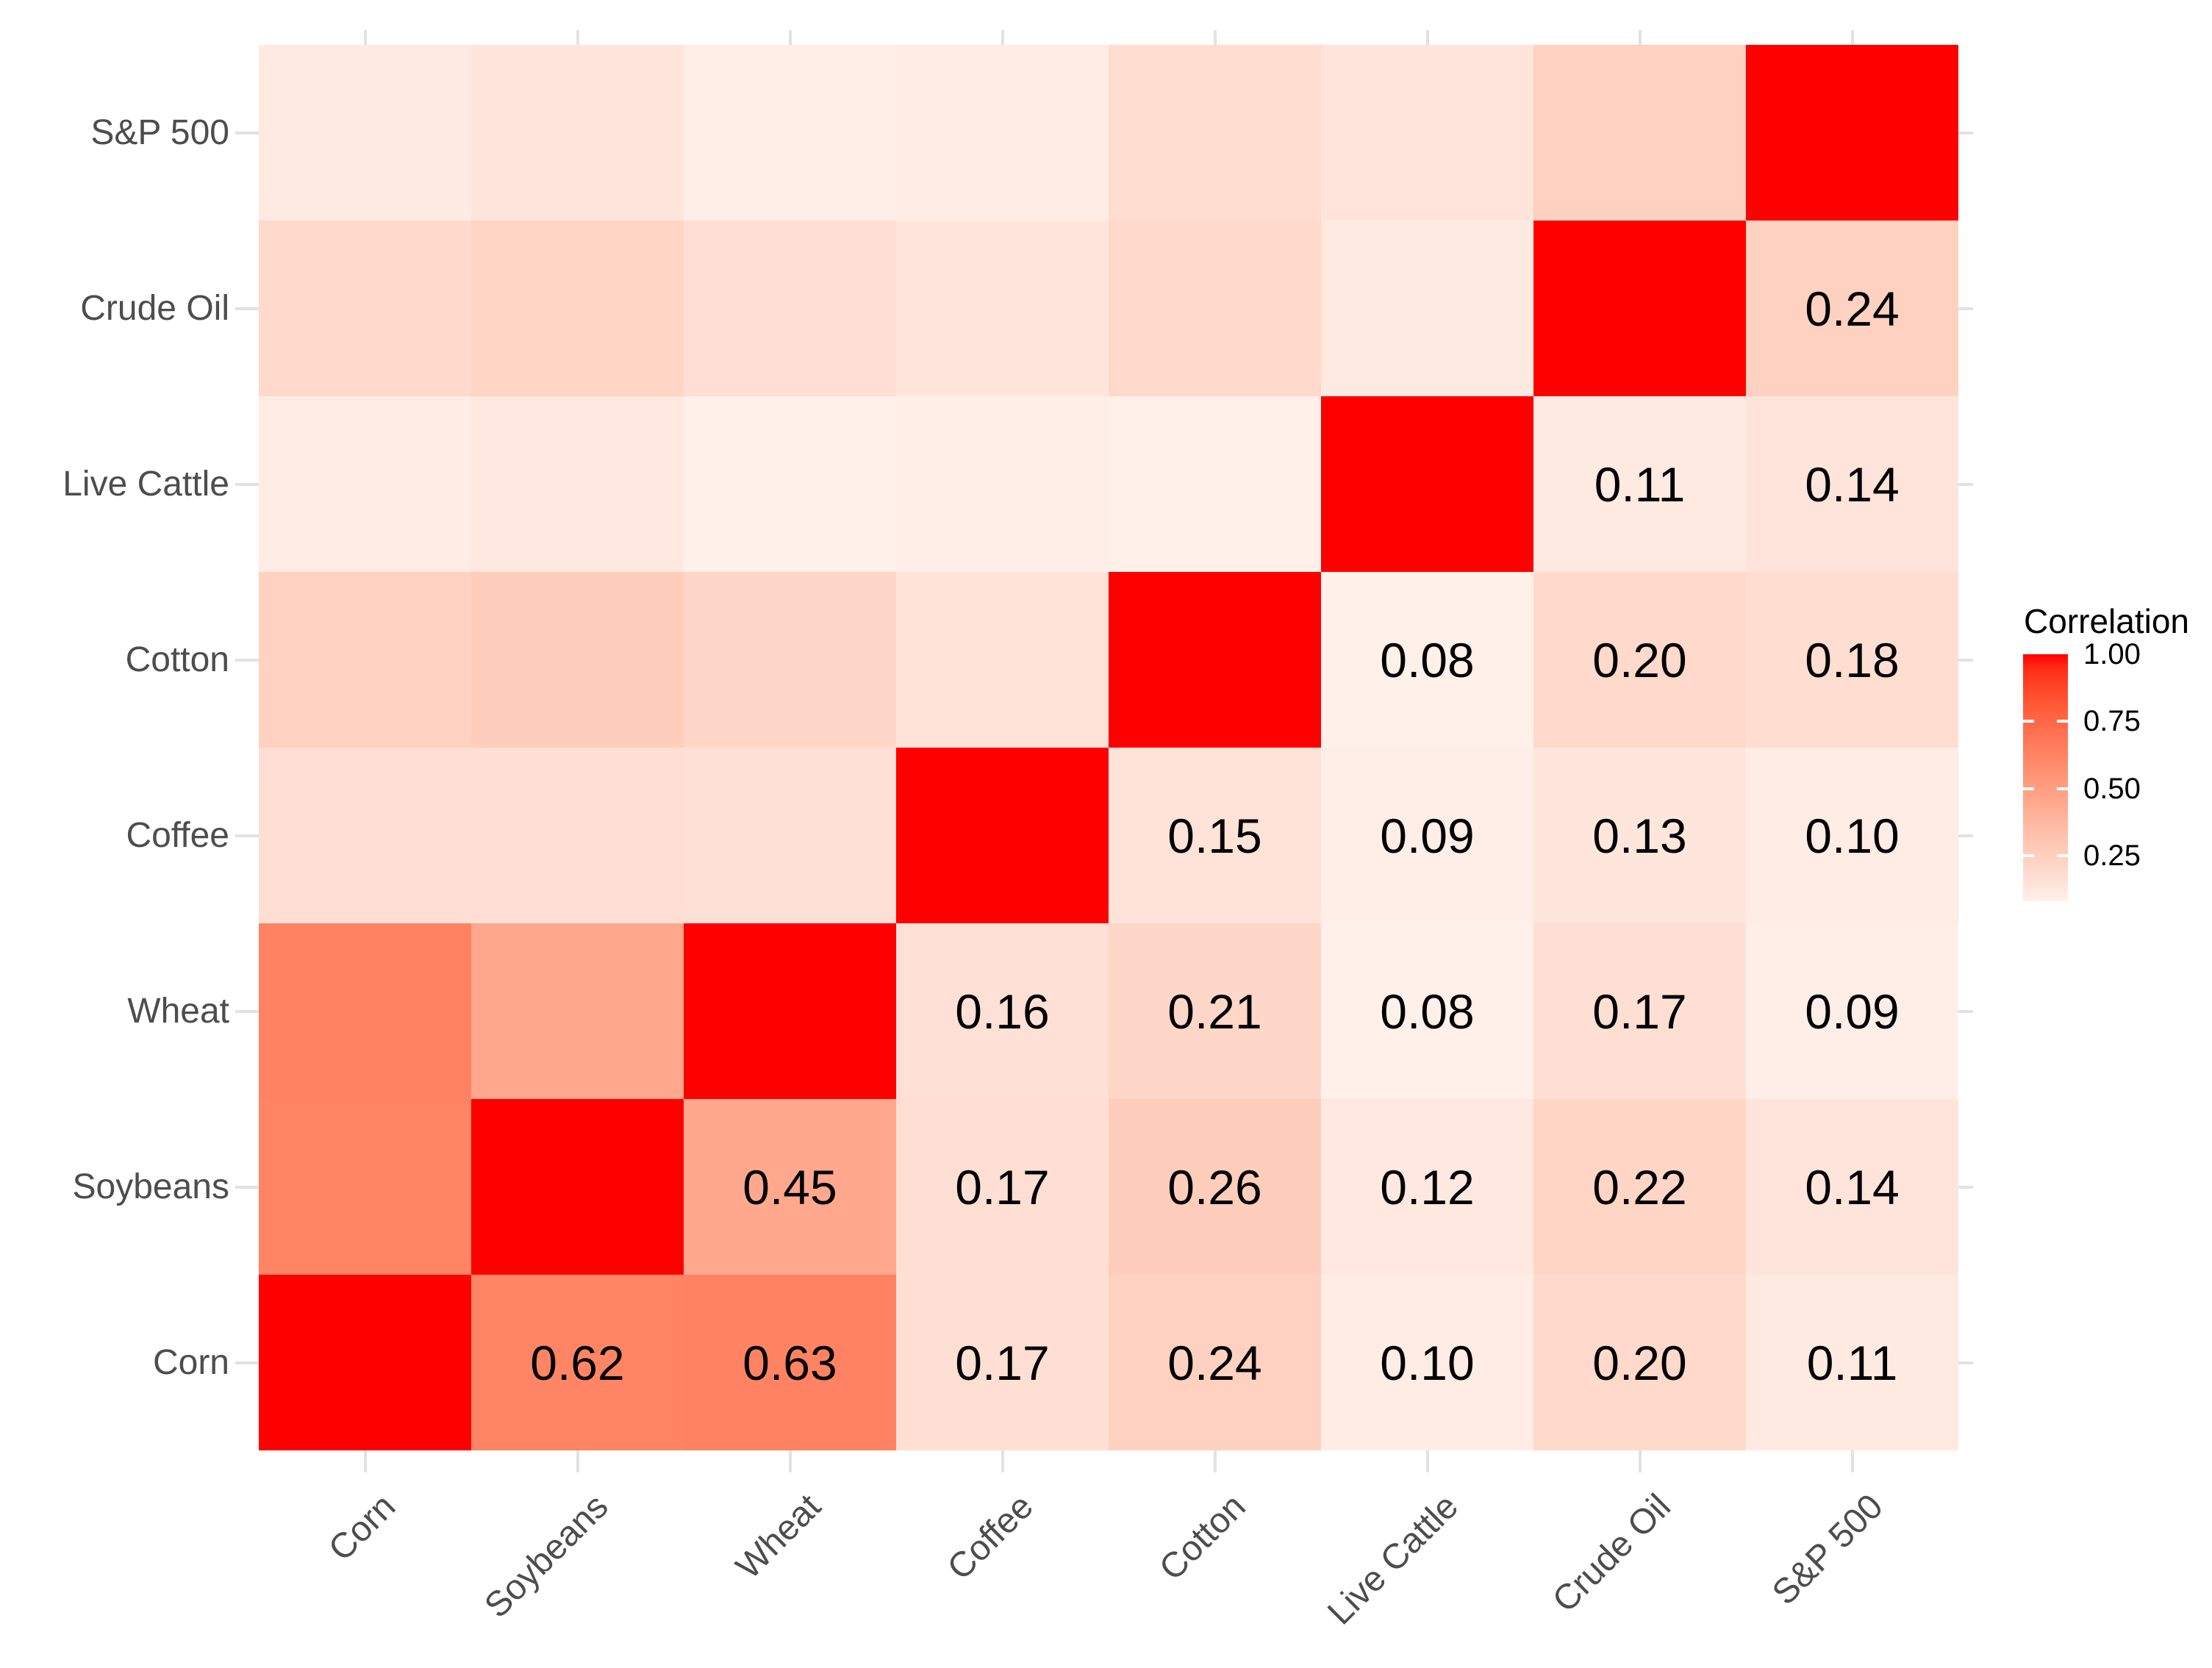 The height and width of the screenshot is (1668, 2212). I want to click on cell-value-label: 0.21, so click(1214, 1011).